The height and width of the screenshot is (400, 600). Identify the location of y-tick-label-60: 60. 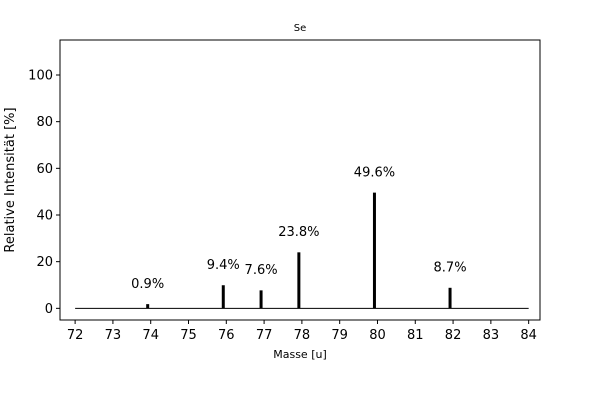
(44, 169).